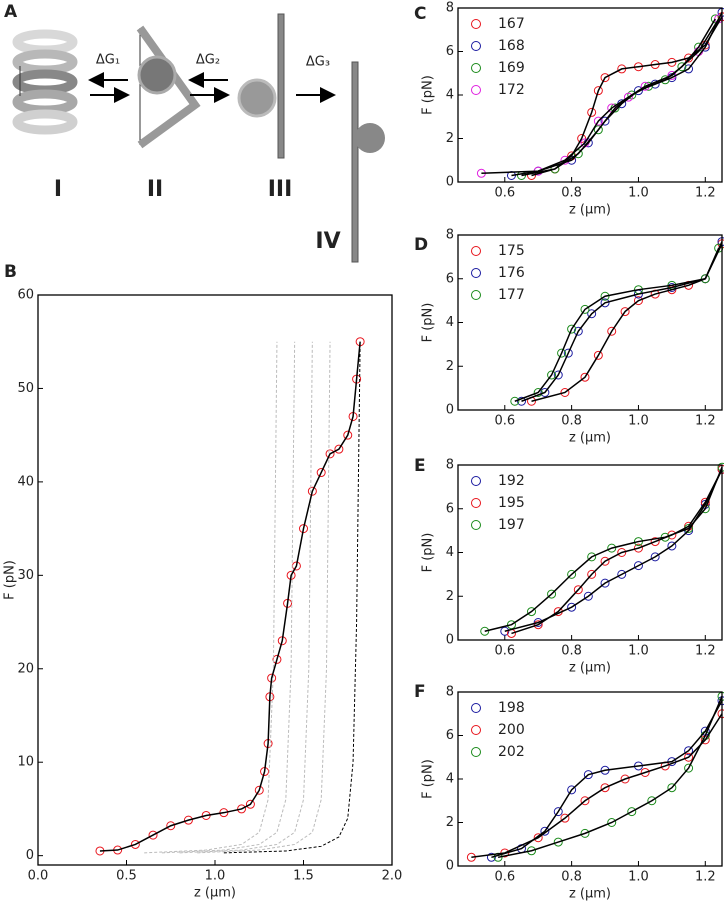 This screenshot has height=907, width=724. I want to click on chart-panel: D 0.6 0.8 1.0 1.2 0 2 4 6 8 z (μm) F (pN) 175 176 177, so click(569, 337).